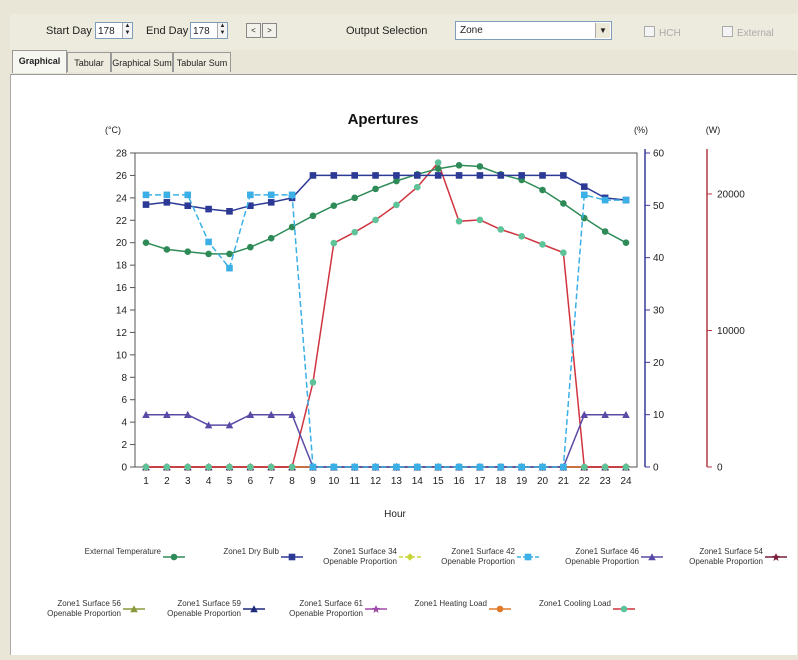 This screenshot has width=798, height=660. Describe the element at coordinates (731, 331) in the screenshot. I see `power-axis-tick-label: 10000` at that location.